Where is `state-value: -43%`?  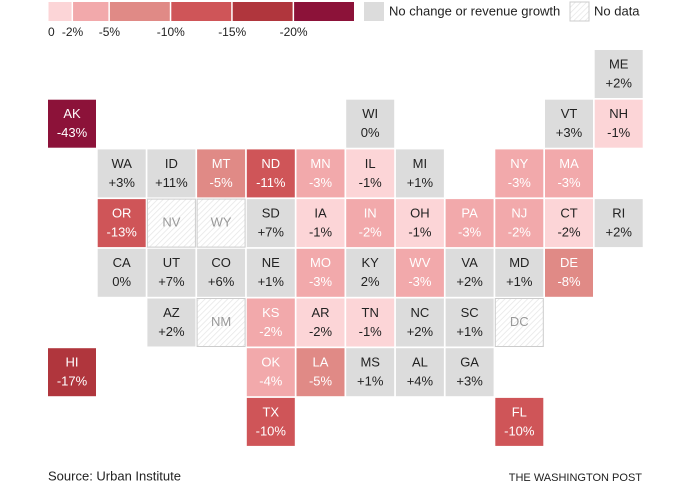
state-value: -43% is located at coordinates (72, 132).